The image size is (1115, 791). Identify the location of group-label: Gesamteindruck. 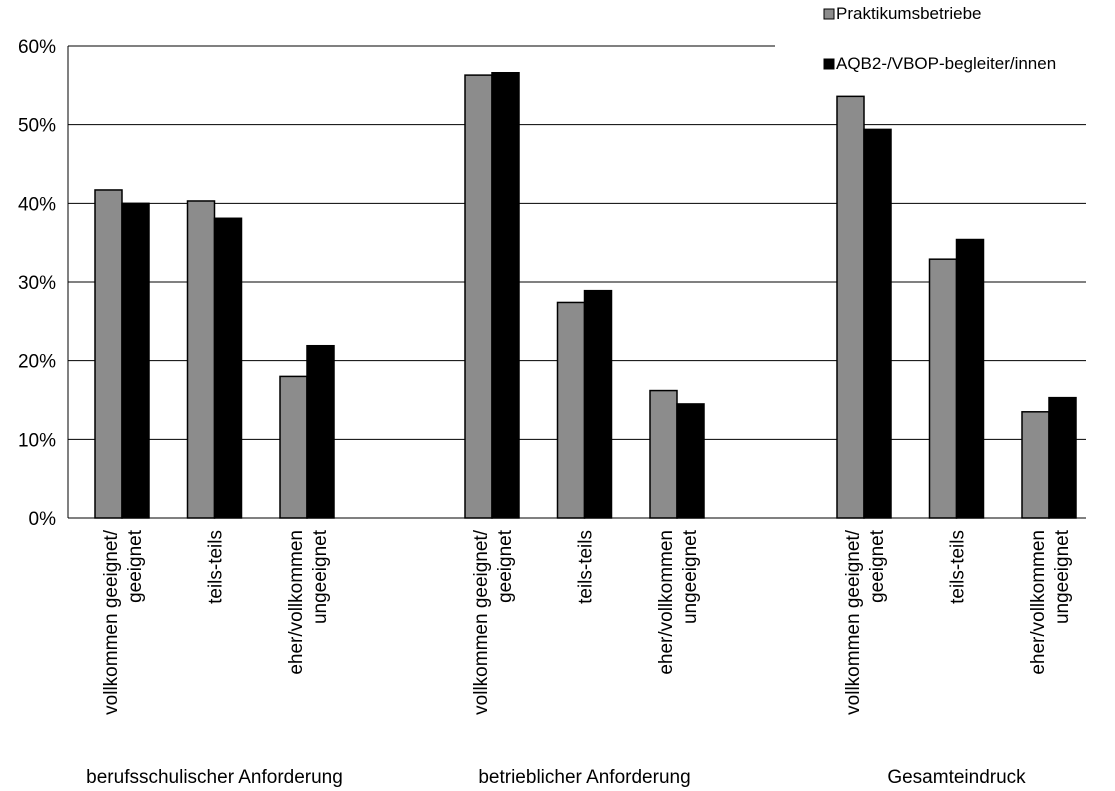
(956, 777).